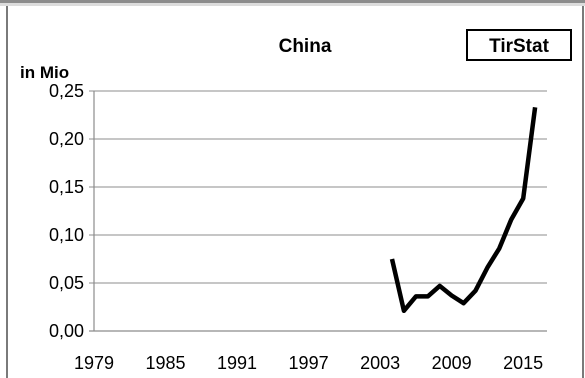 This screenshot has width=585, height=378. What do you see at coordinates (166, 363) in the screenshot?
I see `x-tick-label: 1985` at bounding box center [166, 363].